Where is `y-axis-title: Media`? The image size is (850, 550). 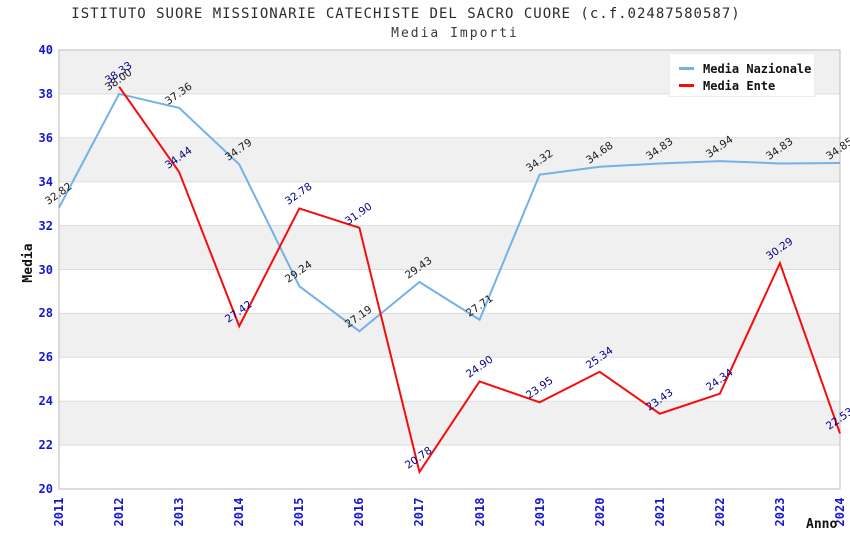 y-axis-title: Media is located at coordinates (28, 263).